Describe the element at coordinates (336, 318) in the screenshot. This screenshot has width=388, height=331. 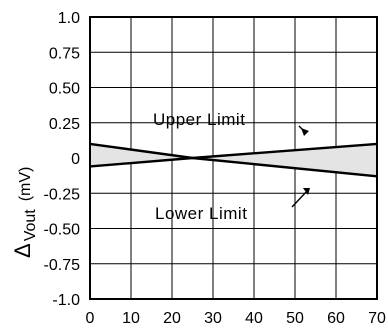
I see `x-tick-label: 60` at that location.